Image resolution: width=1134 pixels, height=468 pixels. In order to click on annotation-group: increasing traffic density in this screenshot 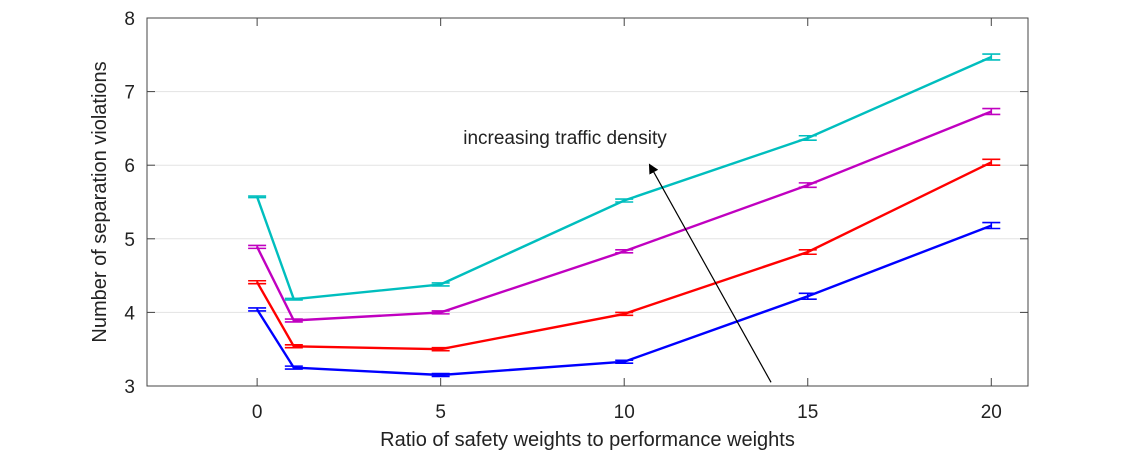, I will do `click(617, 255)`.